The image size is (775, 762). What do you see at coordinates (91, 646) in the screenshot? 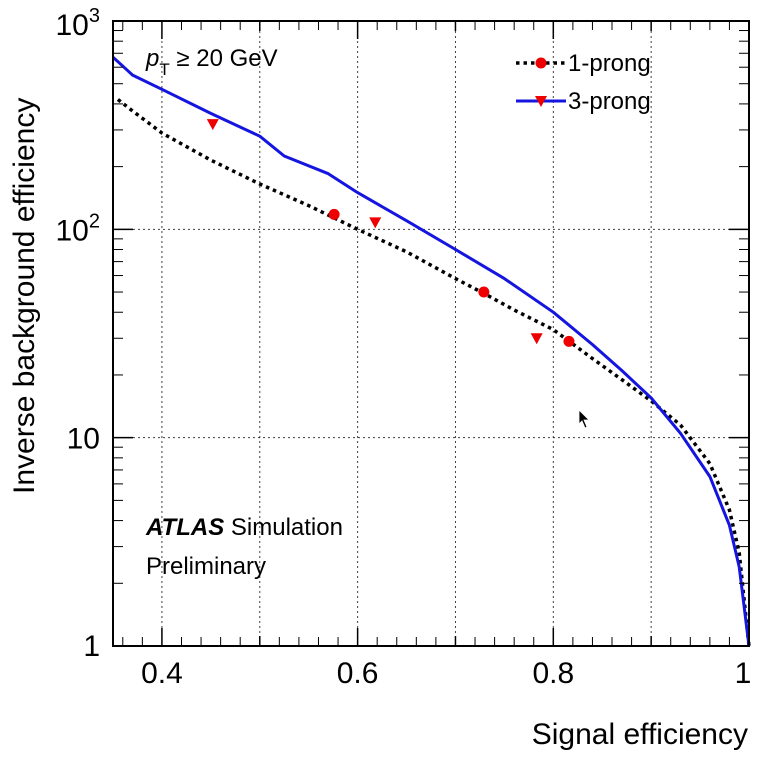
I see `y-tick-label: 1` at bounding box center [91, 646].